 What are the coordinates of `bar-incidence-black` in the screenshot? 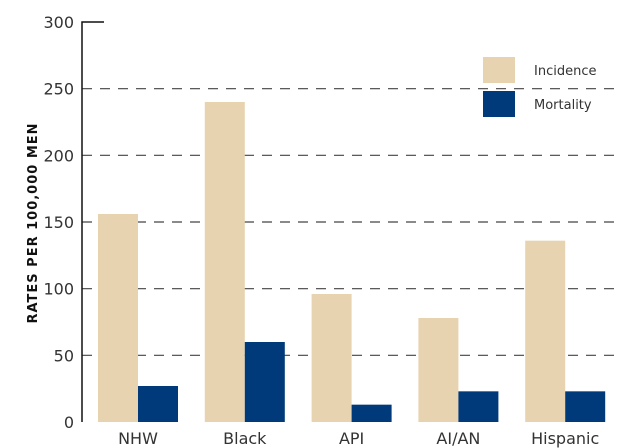 It's located at (224, 262).